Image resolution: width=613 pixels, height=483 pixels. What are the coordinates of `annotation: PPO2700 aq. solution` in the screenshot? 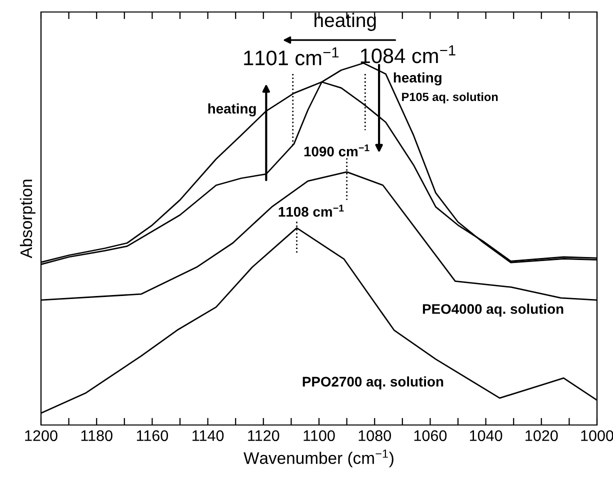 It's located at (373, 383).